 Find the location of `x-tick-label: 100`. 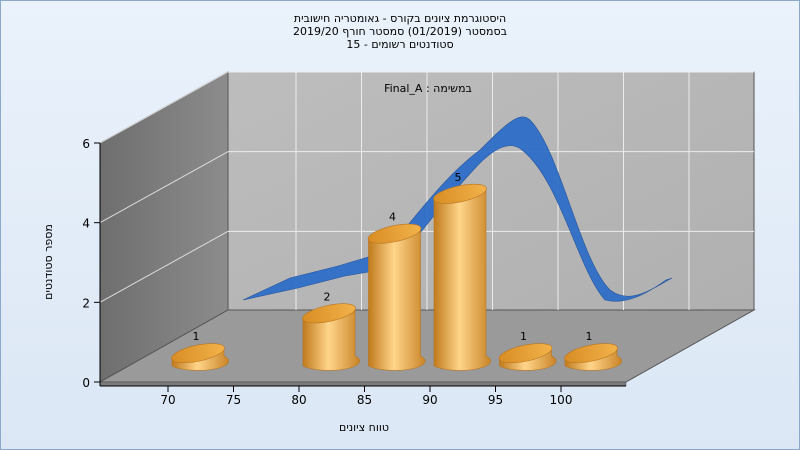

x-tick-label: 100 is located at coordinates (561, 400).